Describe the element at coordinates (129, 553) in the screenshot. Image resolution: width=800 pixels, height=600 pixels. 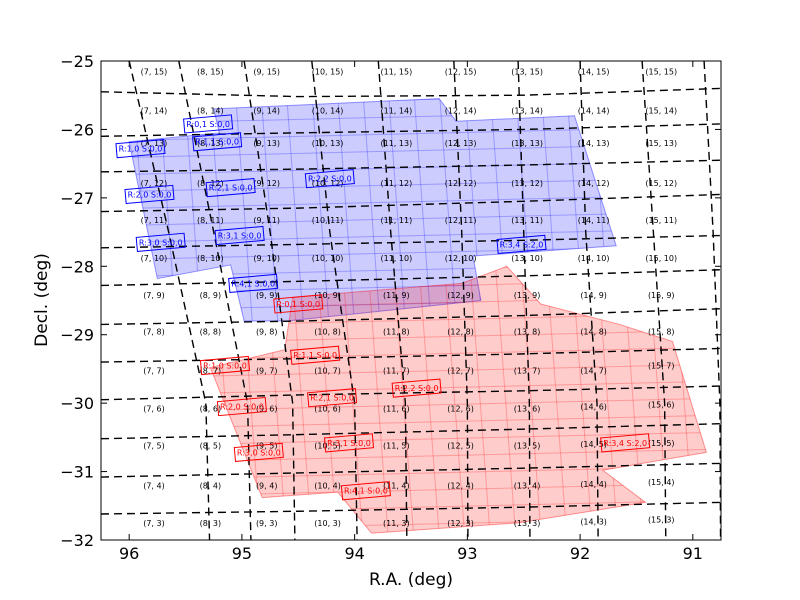
I see `x-tick-label: 96` at that location.